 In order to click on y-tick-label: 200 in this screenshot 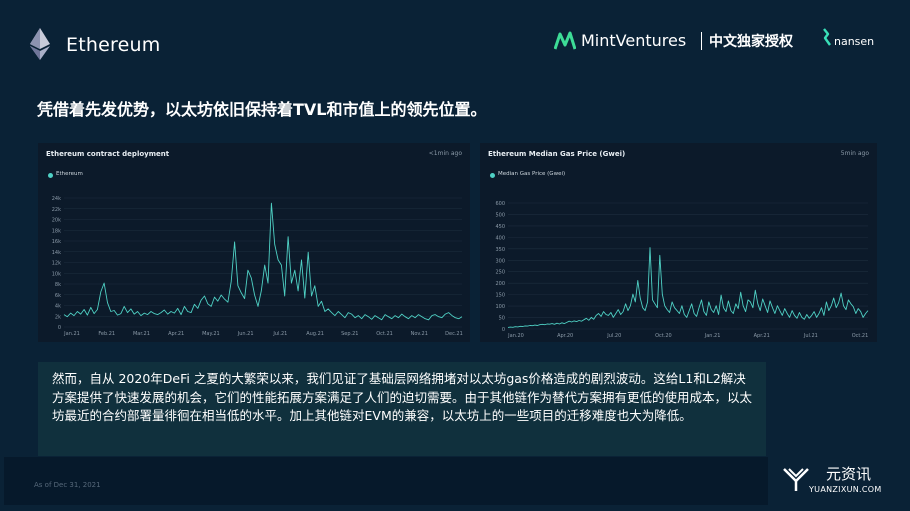, I will do `click(500, 284)`.